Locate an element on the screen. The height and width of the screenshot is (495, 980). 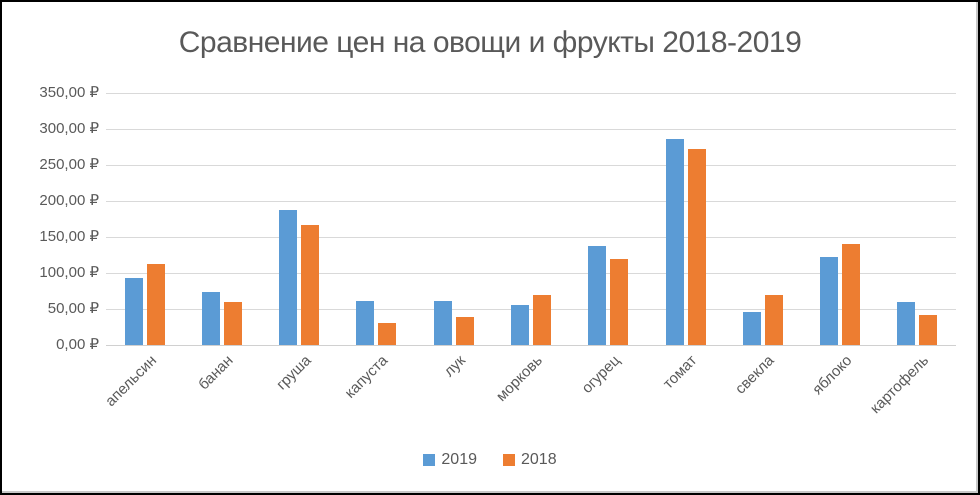
bar-2018-яблоко is located at coordinates (851, 294).